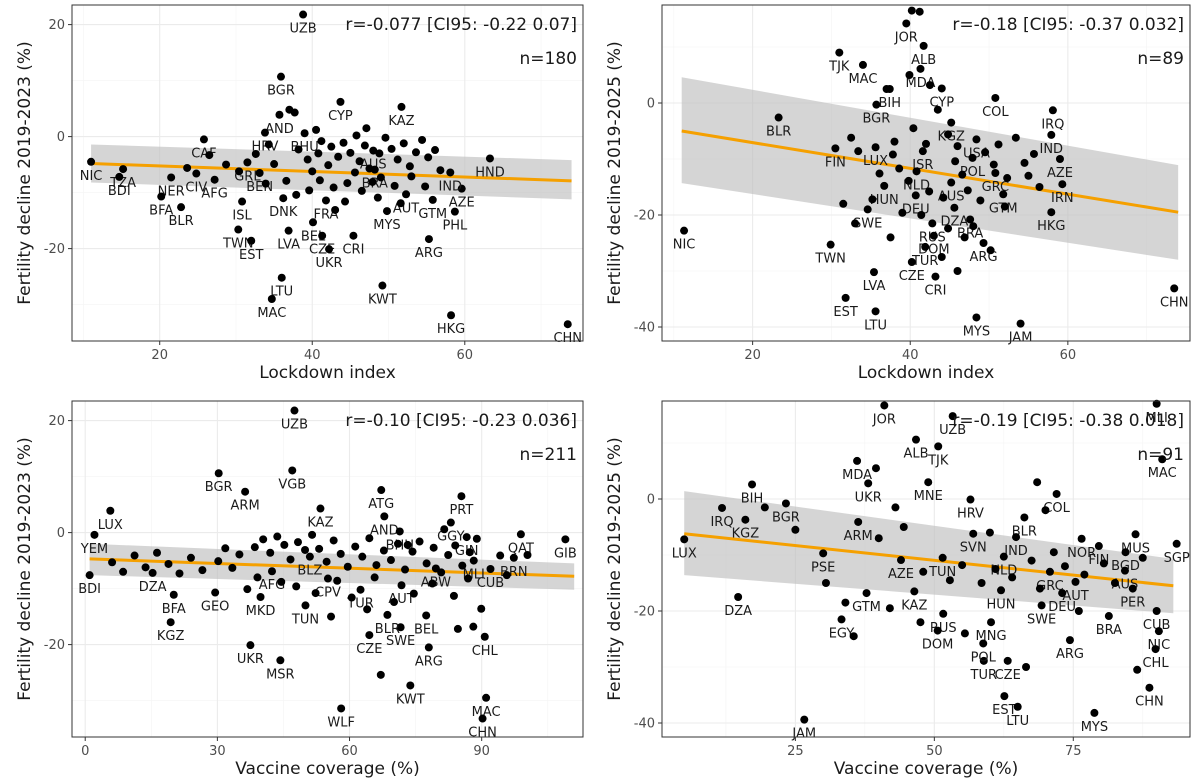 The height and width of the screenshot is (780, 1200). What do you see at coordinates (1052, 124) in the screenshot?
I see `point-label: IRQ` at bounding box center [1052, 124].